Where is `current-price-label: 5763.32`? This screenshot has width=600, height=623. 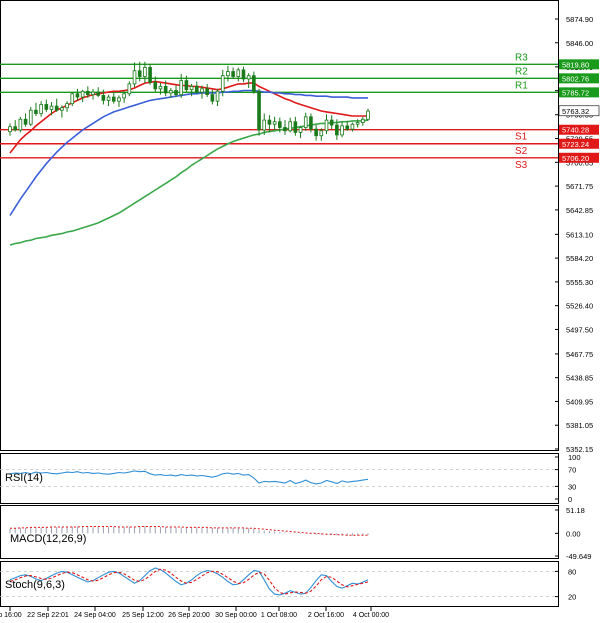 current-price-label: 5763.32 is located at coordinates (575, 111).